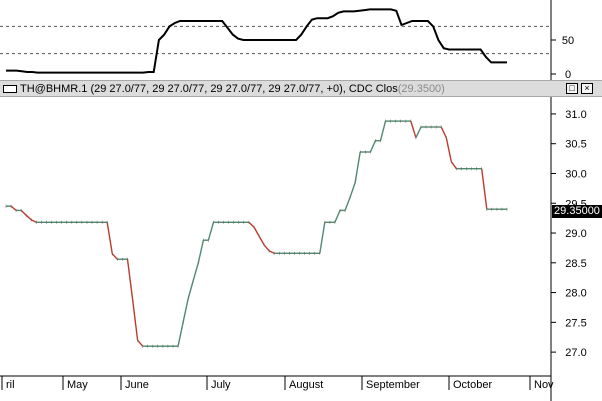 This screenshot has width=602, height=401. Describe the element at coordinates (575, 234) in the screenshot. I see `price-tick-label: 29.0` at that location.